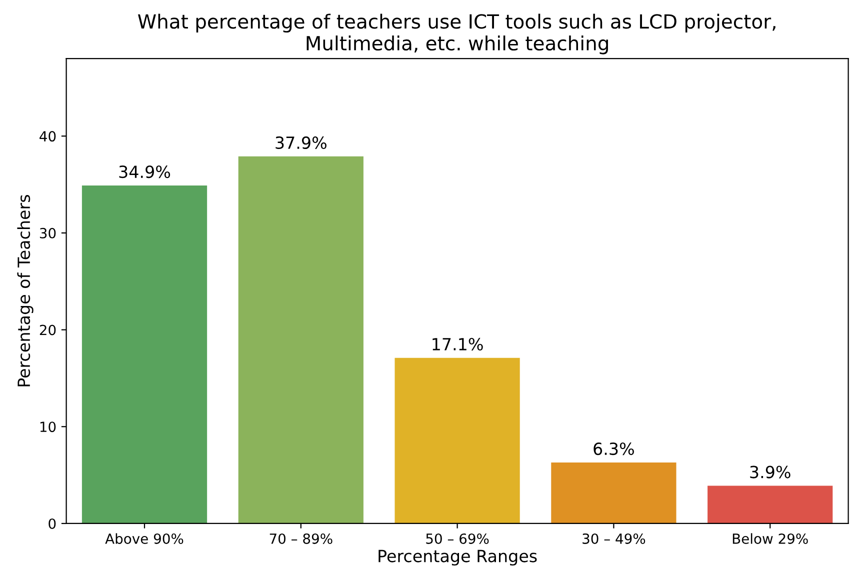  What do you see at coordinates (457, 558) in the screenshot?
I see `x-axis-title: Percentage Ranges` at bounding box center [457, 558].